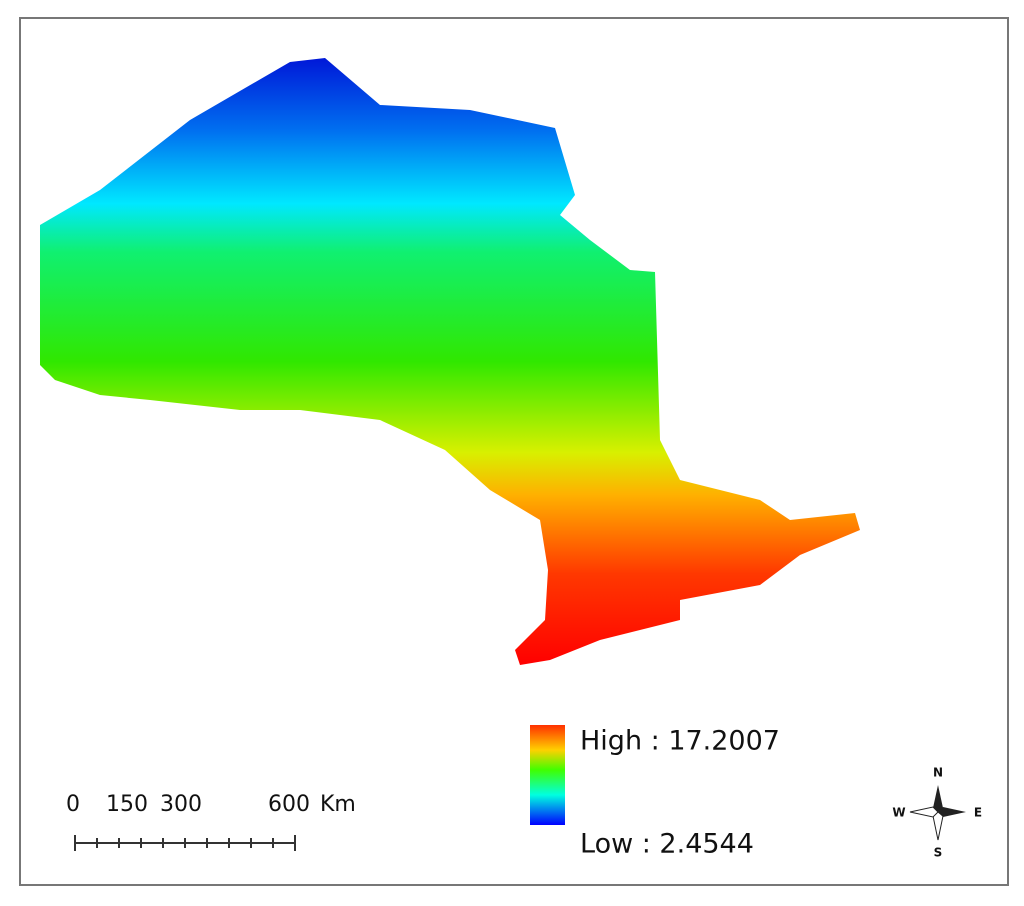 Image resolution: width=1024 pixels, height=906 pixels. What do you see at coordinates (978, 813) in the screenshot?
I see `compass-e: E` at bounding box center [978, 813].